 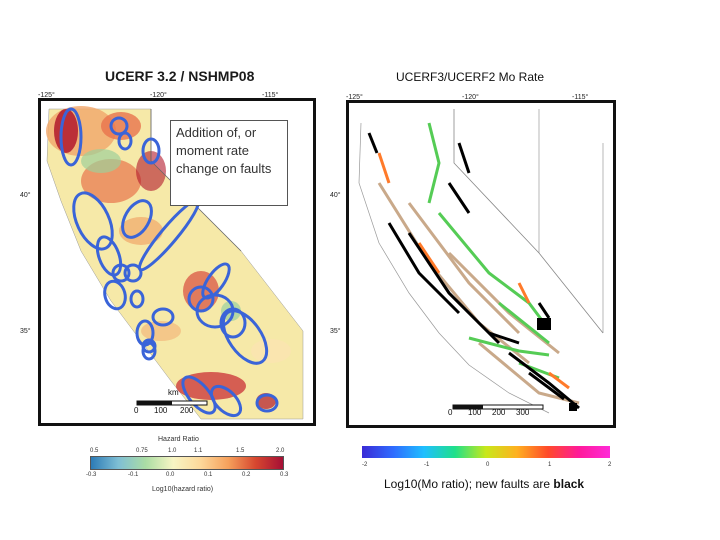 I want to click on colorbar-label: 0.75, so click(x=142, y=451).